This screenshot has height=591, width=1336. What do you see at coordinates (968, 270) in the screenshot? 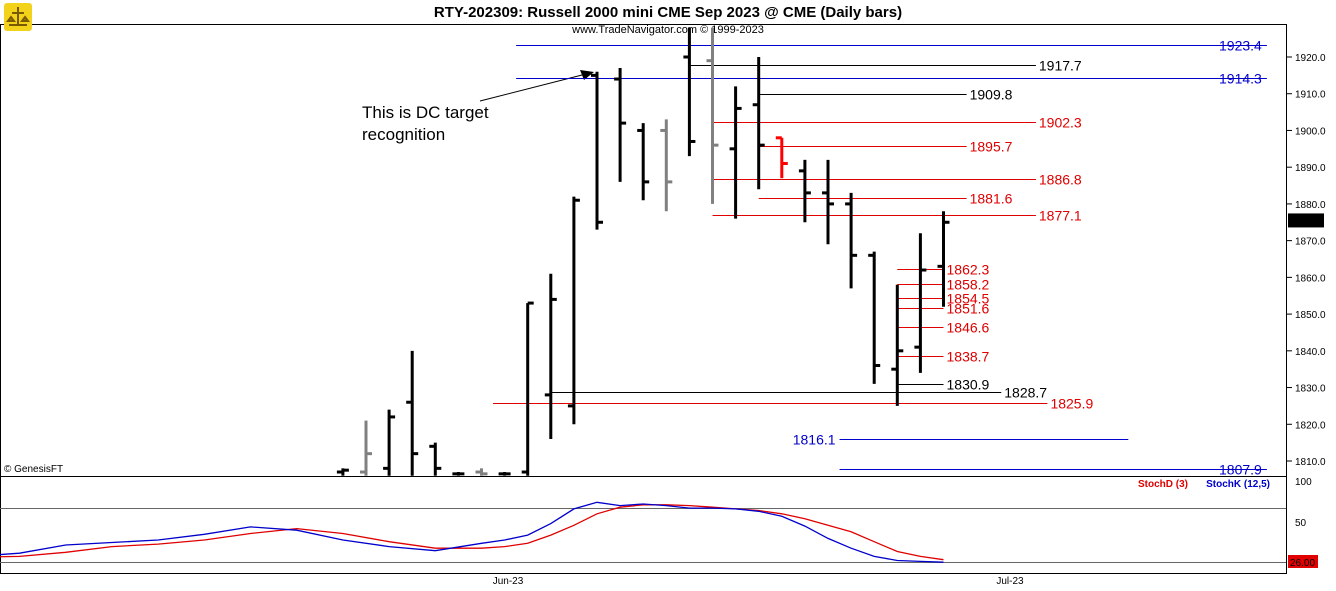
I see `level-label-1862.3: 1862.3` at bounding box center [968, 270].